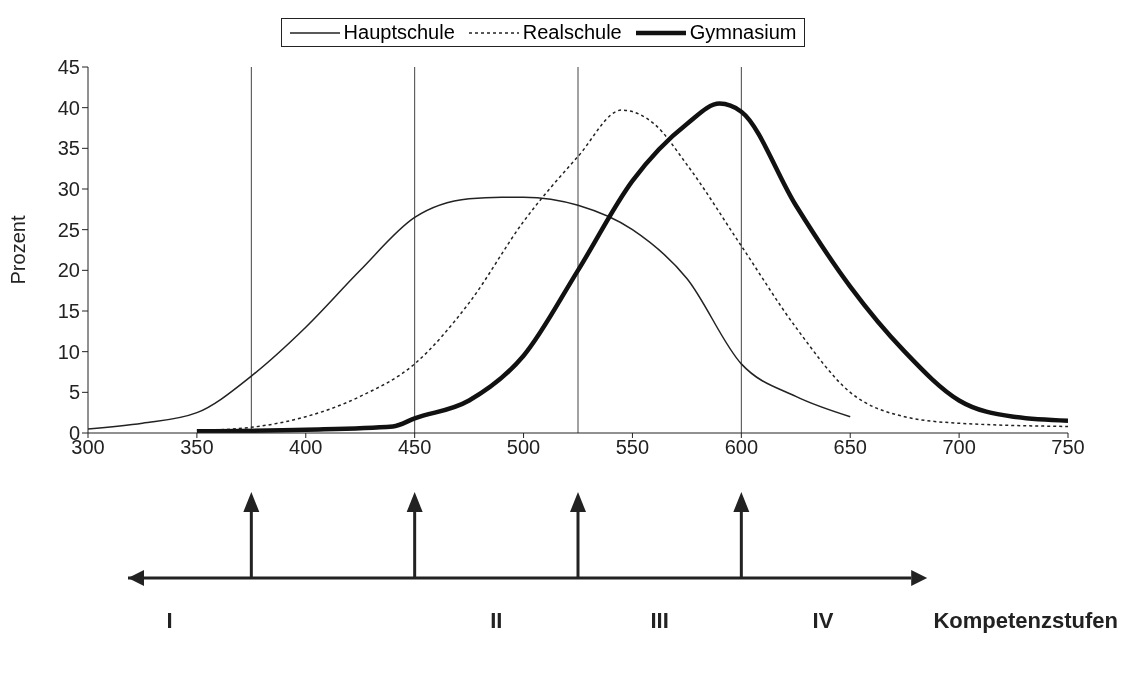  What do you see at coordinates (414, 447) in the screenshot?
I see `x-tick-label: 450` at bounding box center [414, 447].